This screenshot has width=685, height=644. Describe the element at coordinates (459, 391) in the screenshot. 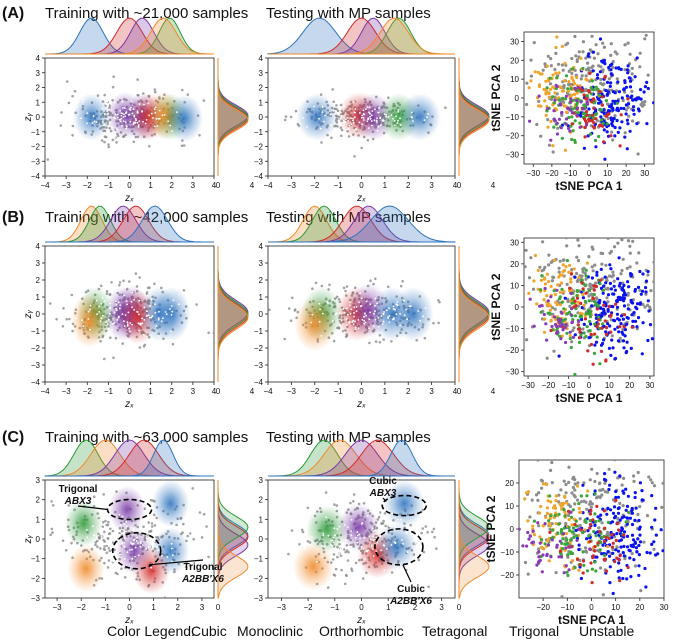

I see `marg-tick-label: 0` at that location.